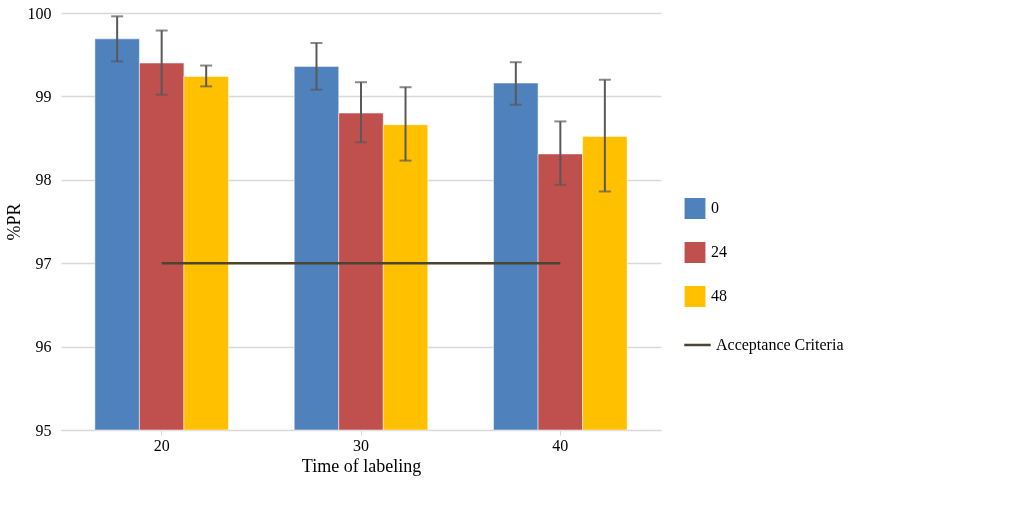 The image size is (1031, 516). What do you see at coordinates (361, 445) in the screenshot?
I see `x-tick-label: 30` at bounding box center [361, 445].